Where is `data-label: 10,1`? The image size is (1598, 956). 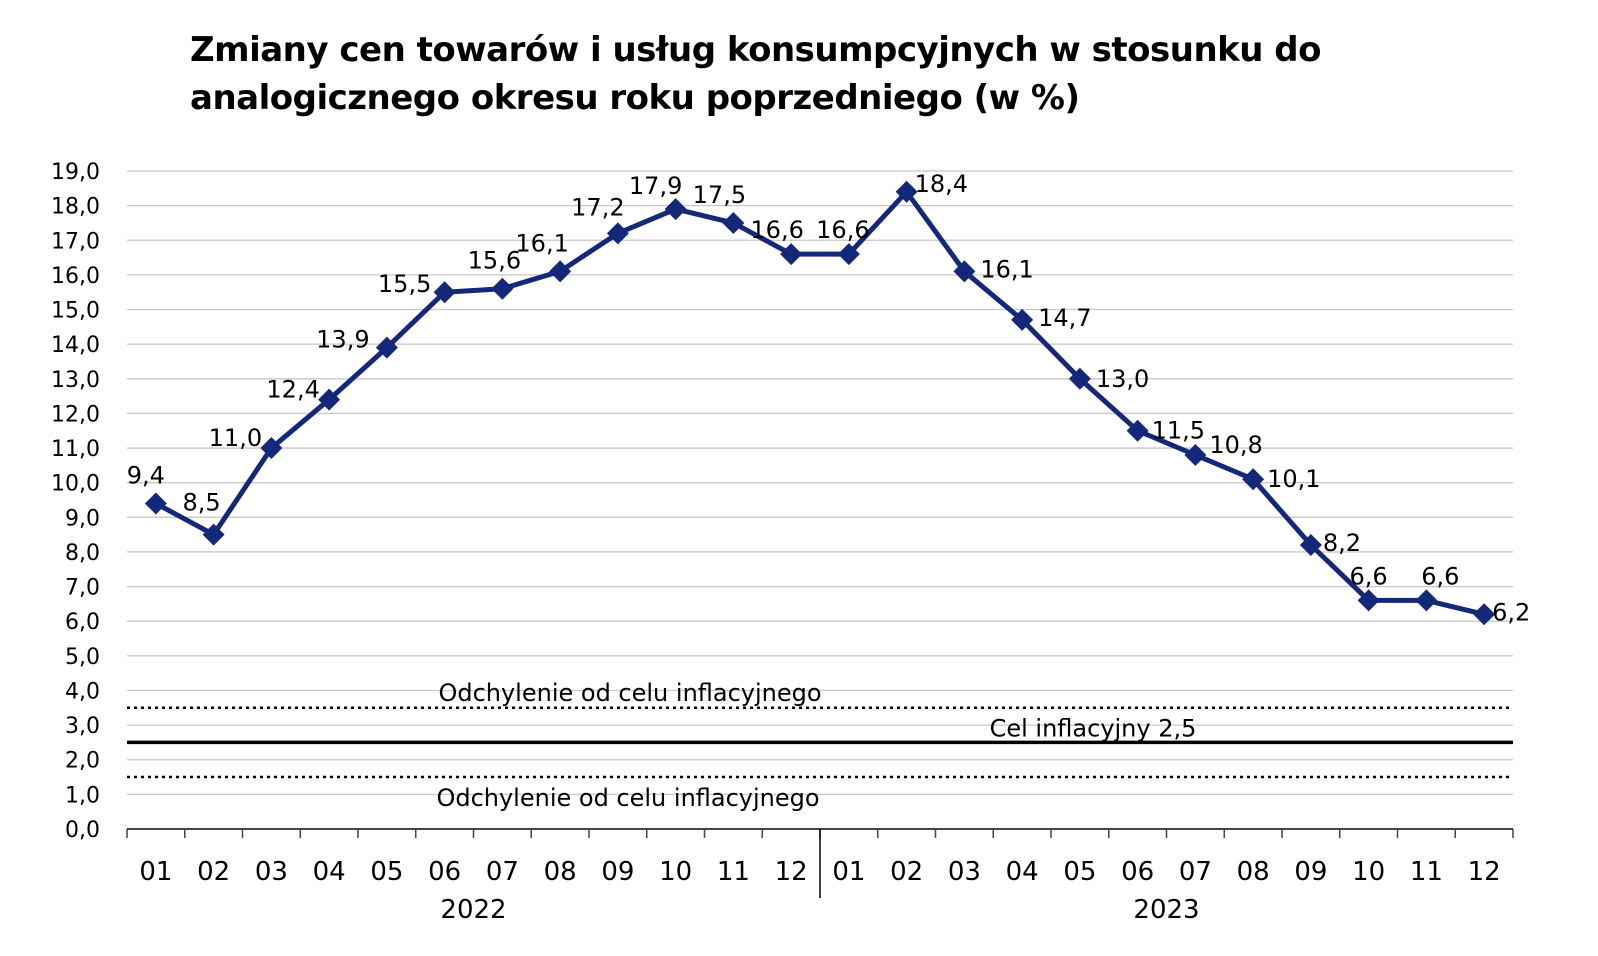
data-label: 10,1 is located at coordinates (1293, 479).